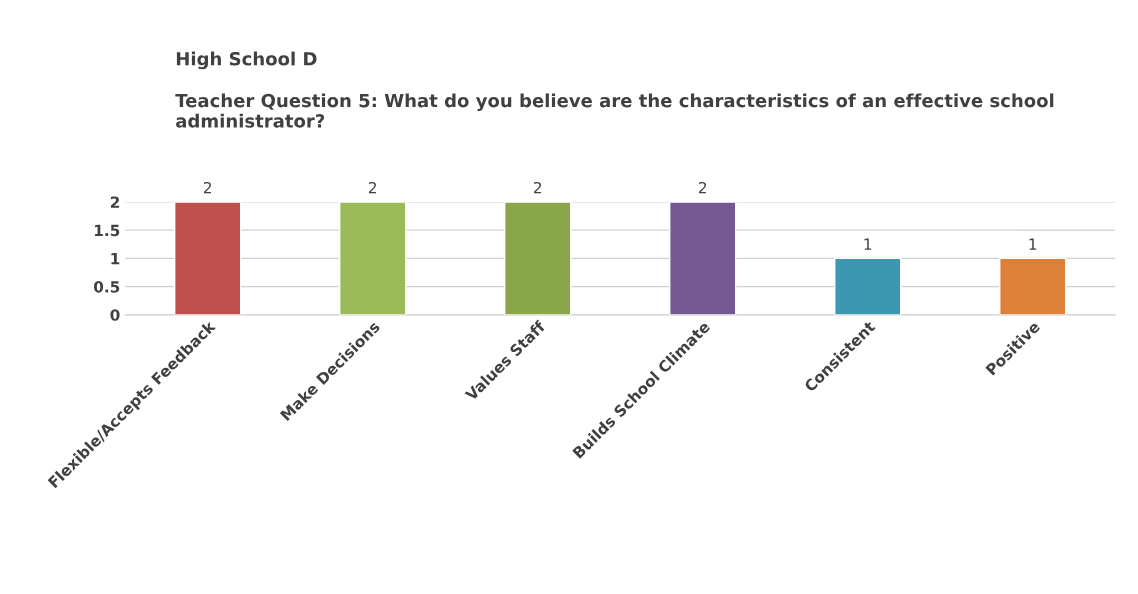  Describe the element at coordinates (106, 287) in the screenshot. I see `y-tick-label: 0.5` at that location.